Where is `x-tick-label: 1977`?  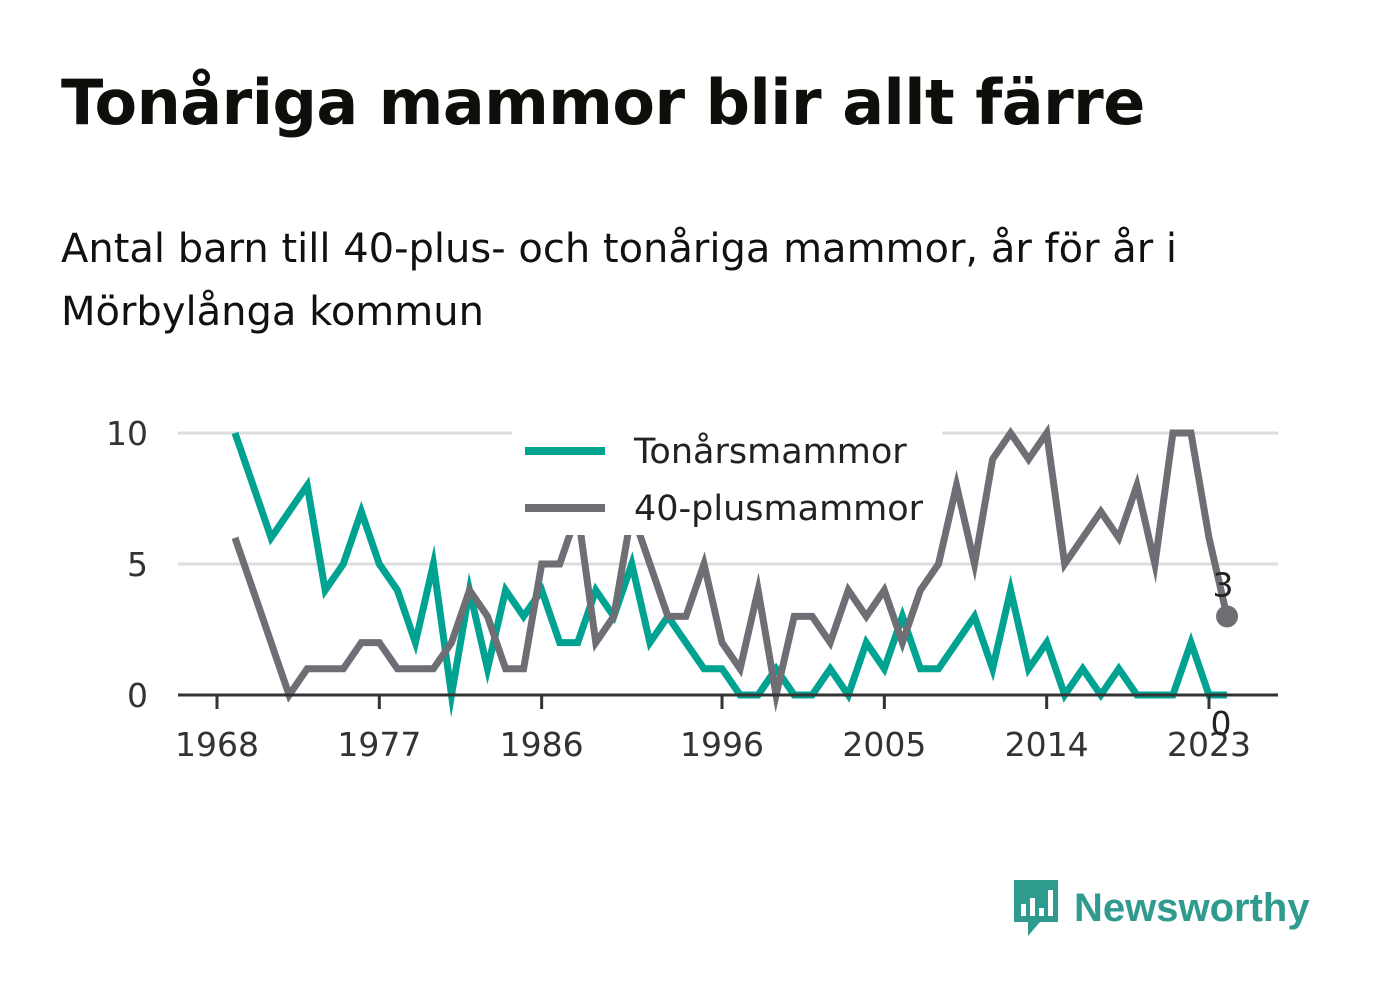 x-tick-label: 1977 is located at coordinates (379, 744).